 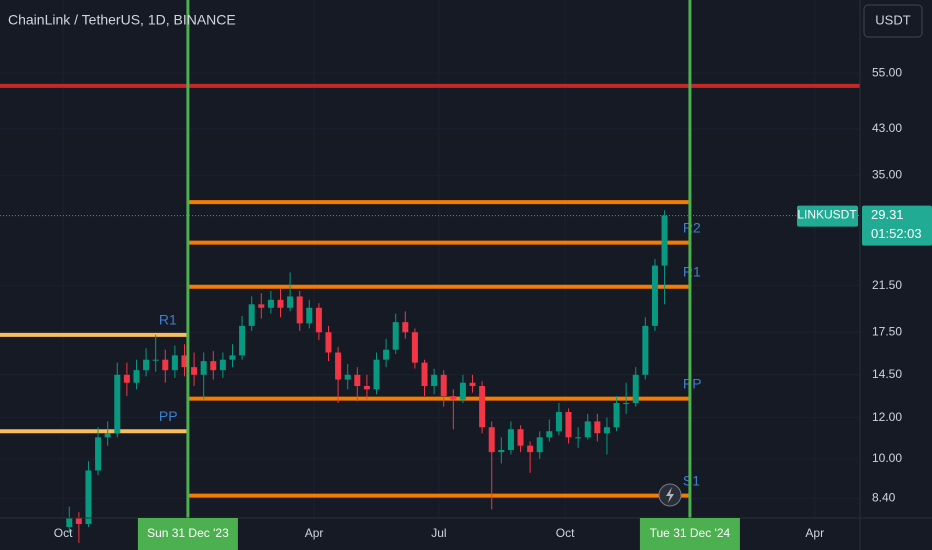 What do you see at coordinates (670, 495) in the screenshot?
I see `alert-bolt` at bounding box center [670, 495].